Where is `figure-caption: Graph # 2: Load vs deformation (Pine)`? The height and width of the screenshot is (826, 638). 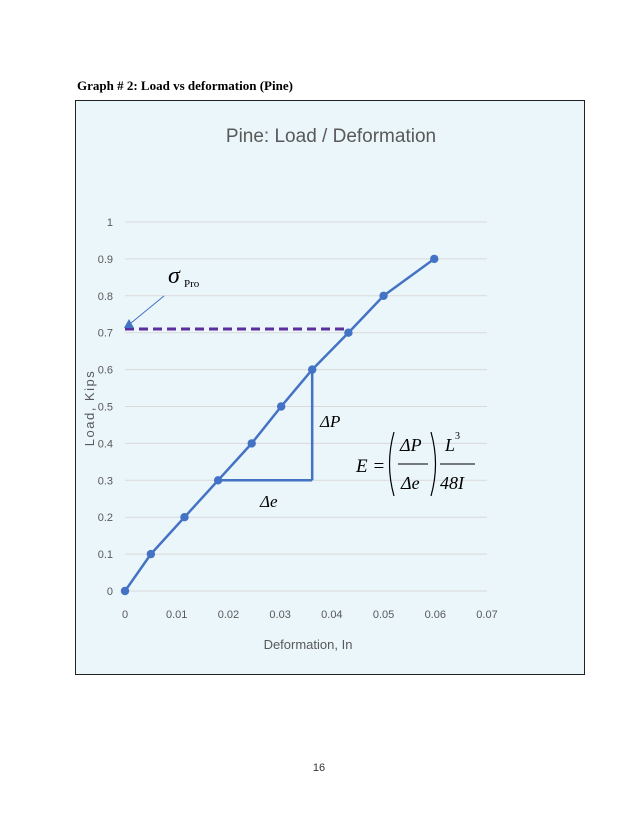
figure-caption: Graph # 2: Load vs deformation (Pine) is located at coordinates (185, 85).